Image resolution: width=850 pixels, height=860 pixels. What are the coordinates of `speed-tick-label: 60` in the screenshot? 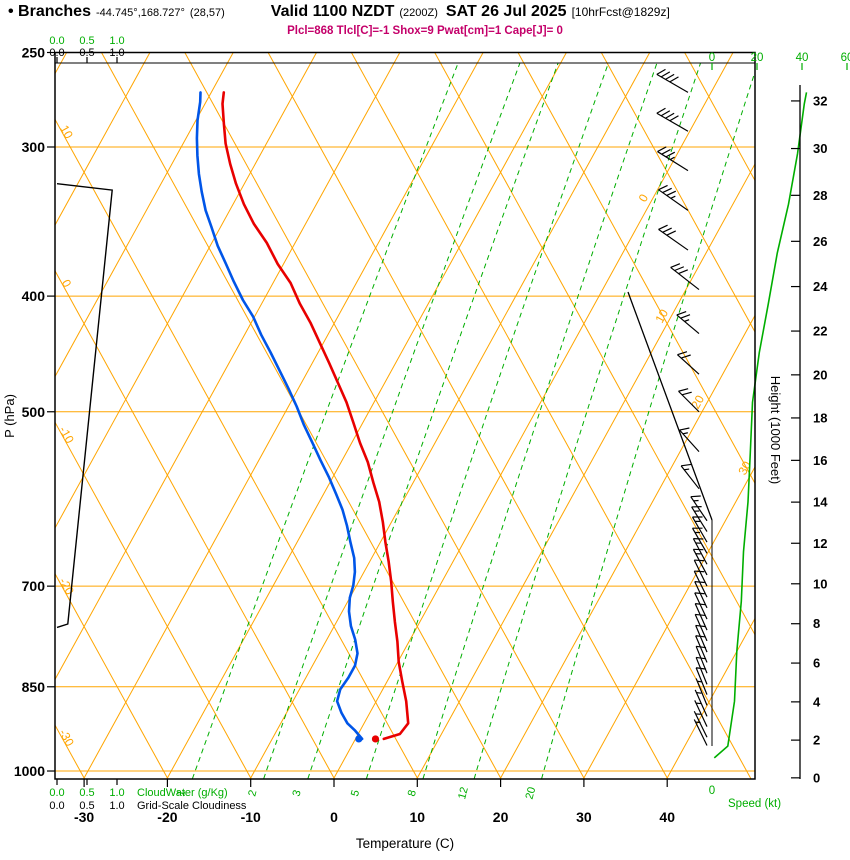 It's located at (845, 58).